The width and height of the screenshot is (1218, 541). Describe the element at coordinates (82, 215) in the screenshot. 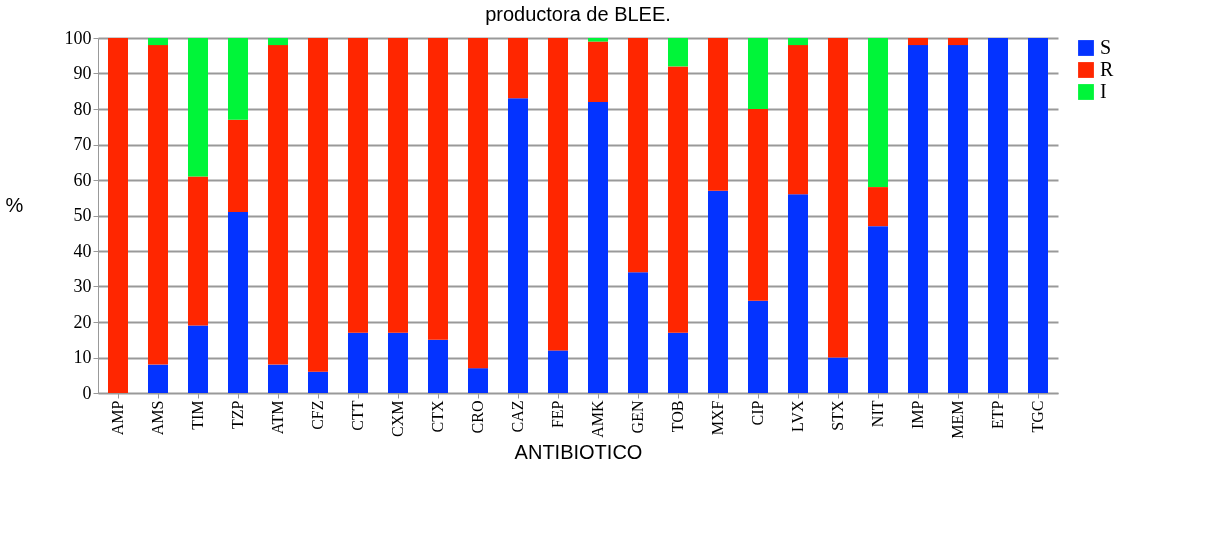

I see `y-tick-label: 50` at that location.